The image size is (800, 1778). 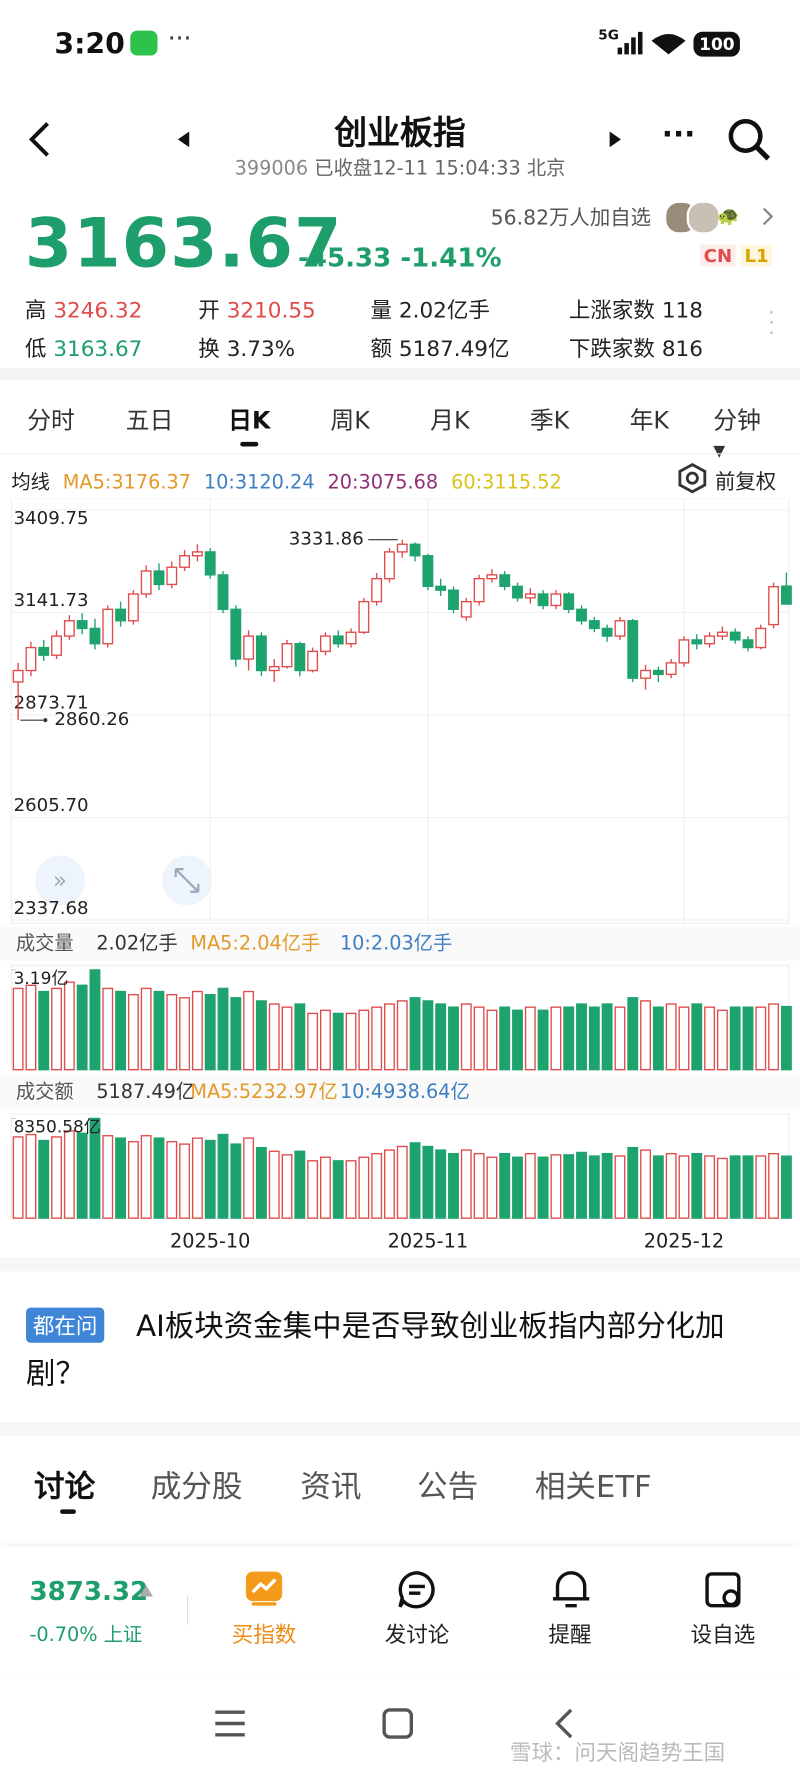 What do you see at coordinates (209, 310) in the screenshot?
I see `stat-label: 开` at bounding box center [209, 310].